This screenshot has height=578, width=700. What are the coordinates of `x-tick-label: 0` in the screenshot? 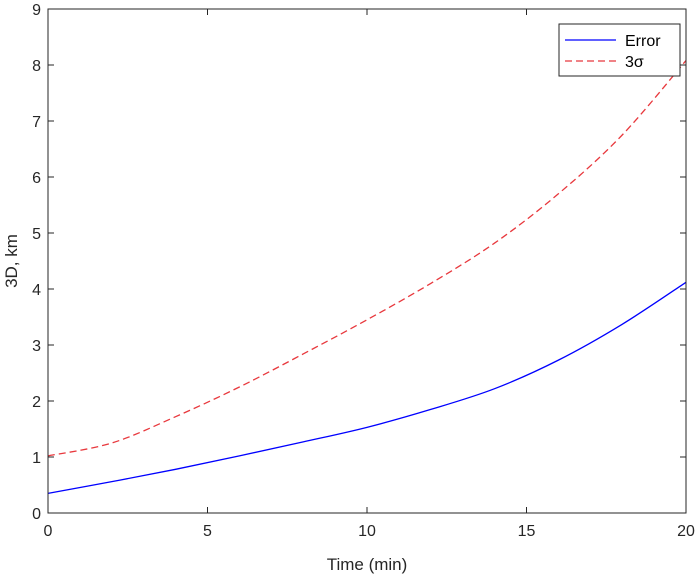 It's located at (48, 531).